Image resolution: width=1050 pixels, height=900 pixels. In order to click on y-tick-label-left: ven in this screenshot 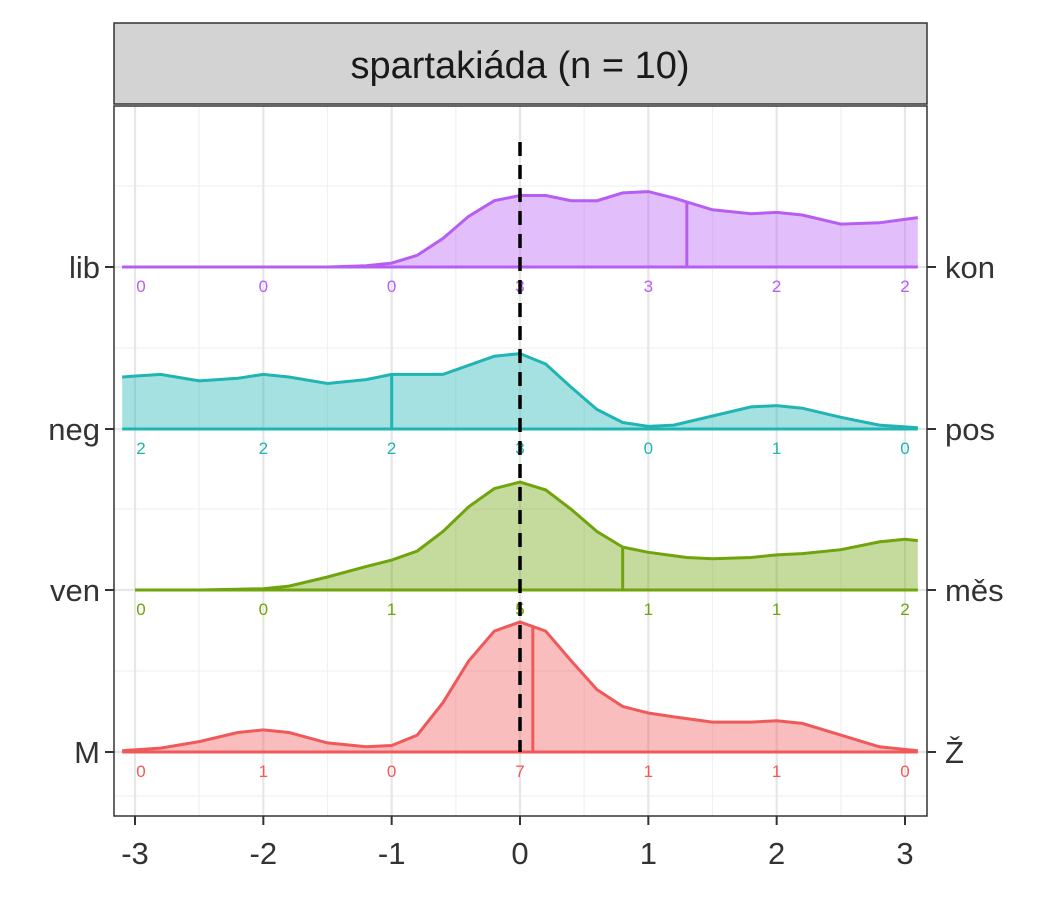, I will do `click(75, 590)`.